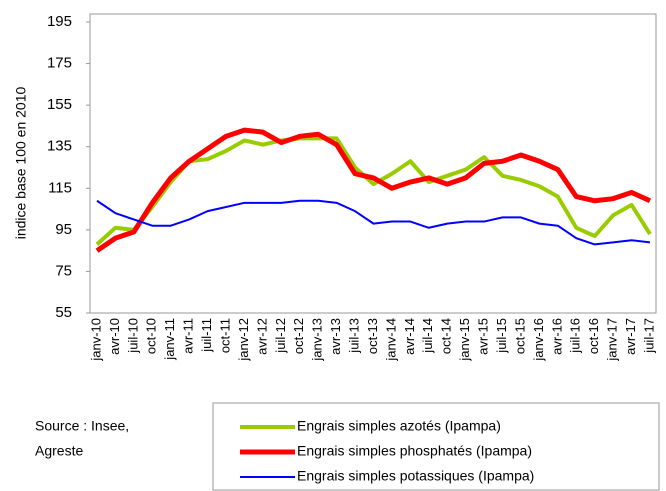 Image resolution: width=666 pixels, height=491 pixels. Describe the element at coordinates (95, 340) in the screenshot. I see `x-tick-label: janv-10` at that location.